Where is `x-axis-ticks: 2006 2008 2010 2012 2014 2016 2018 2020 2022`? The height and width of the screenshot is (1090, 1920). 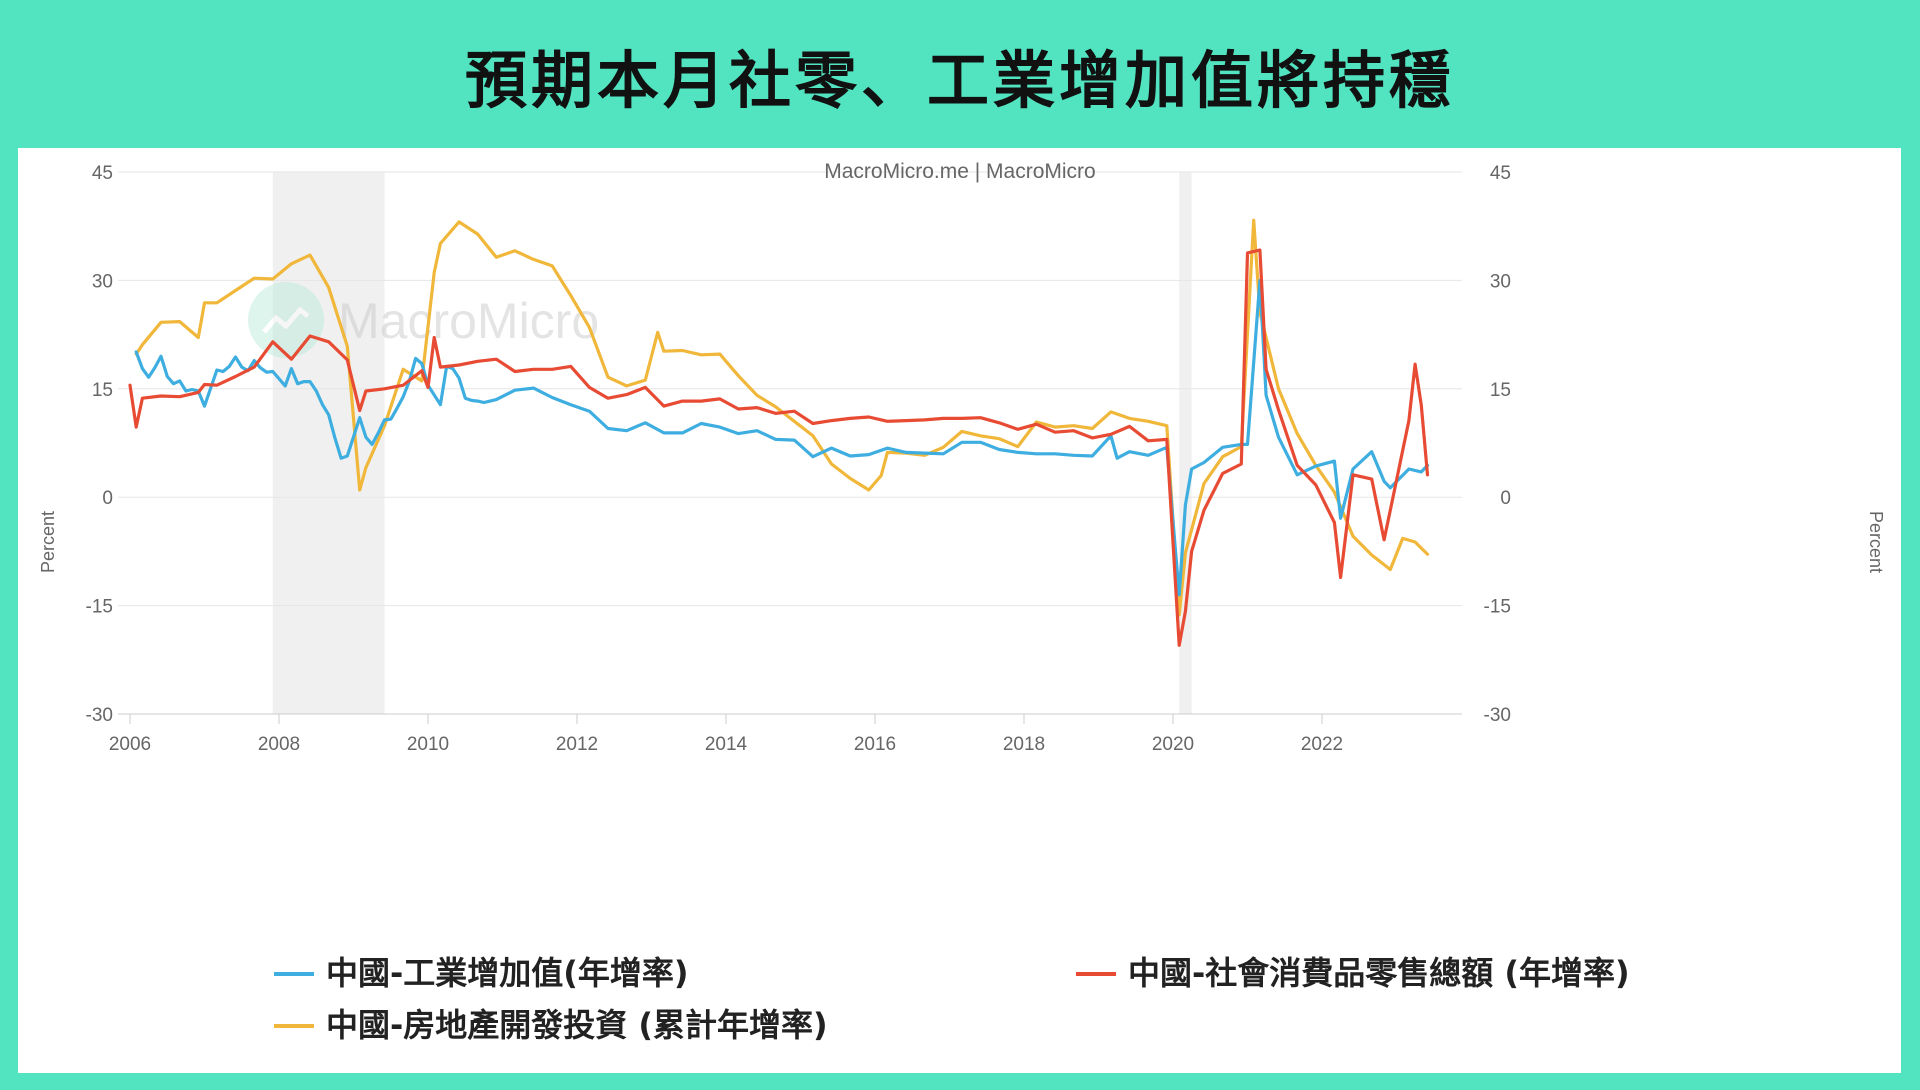 x-axis-ticks: 2006 2008 2010 2012 2014 2016 2018 2020 2022 is located at coordinates (726, 734).